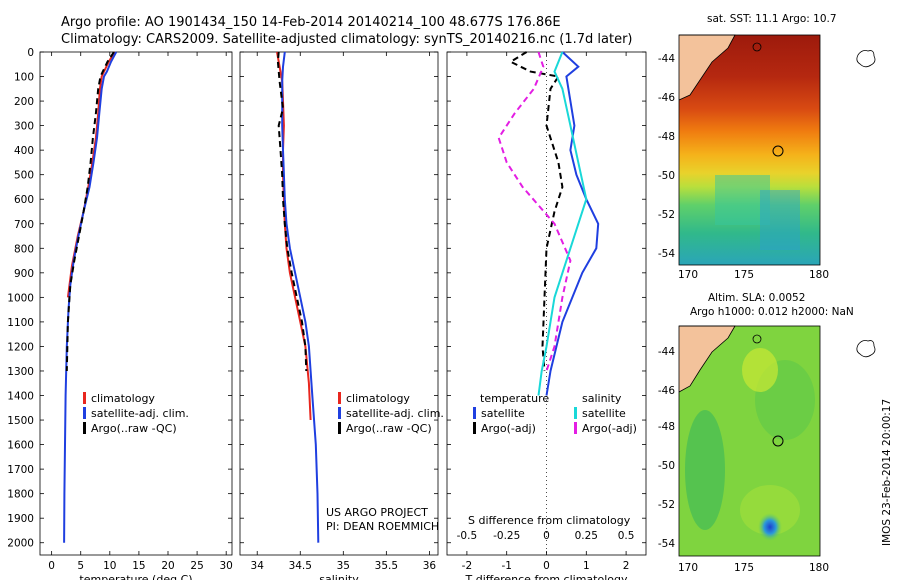 This screenshot has width=900, height=580. What do you see at coordinates (24, 78) in the screenshot?
I see `y-tick-label: 100` at bounding box center [24, 78].